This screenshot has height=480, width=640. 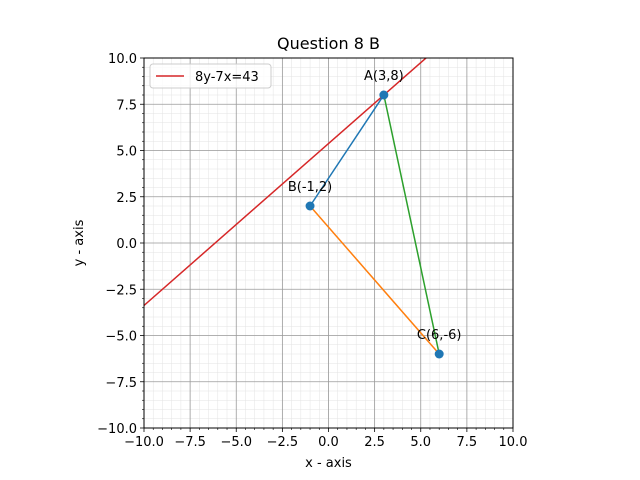 I want to click on y-tick-label: 10.0, so click(x=122, y=59).